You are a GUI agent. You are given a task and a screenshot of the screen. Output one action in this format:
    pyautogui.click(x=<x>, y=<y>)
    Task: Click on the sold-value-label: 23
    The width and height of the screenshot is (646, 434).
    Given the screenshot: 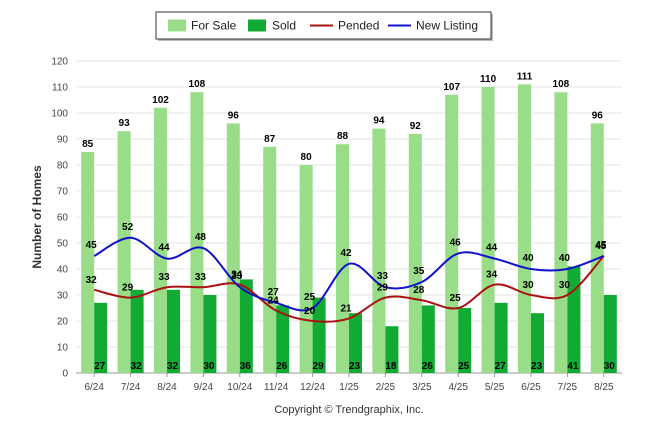 What is the action you would take?
    pyautogui.click(x=537, y=366)
    